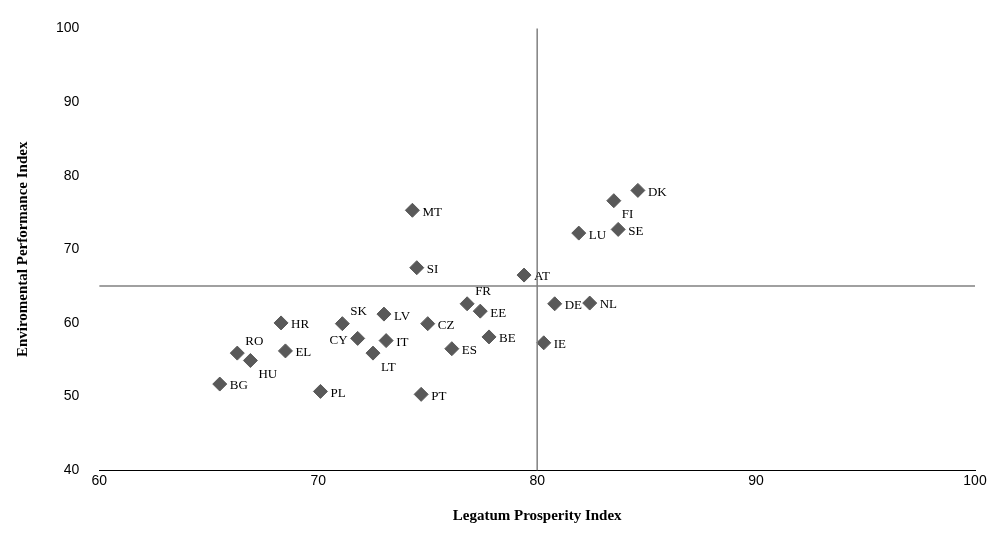  I want to click on annotation: ES, so click(469, 350).